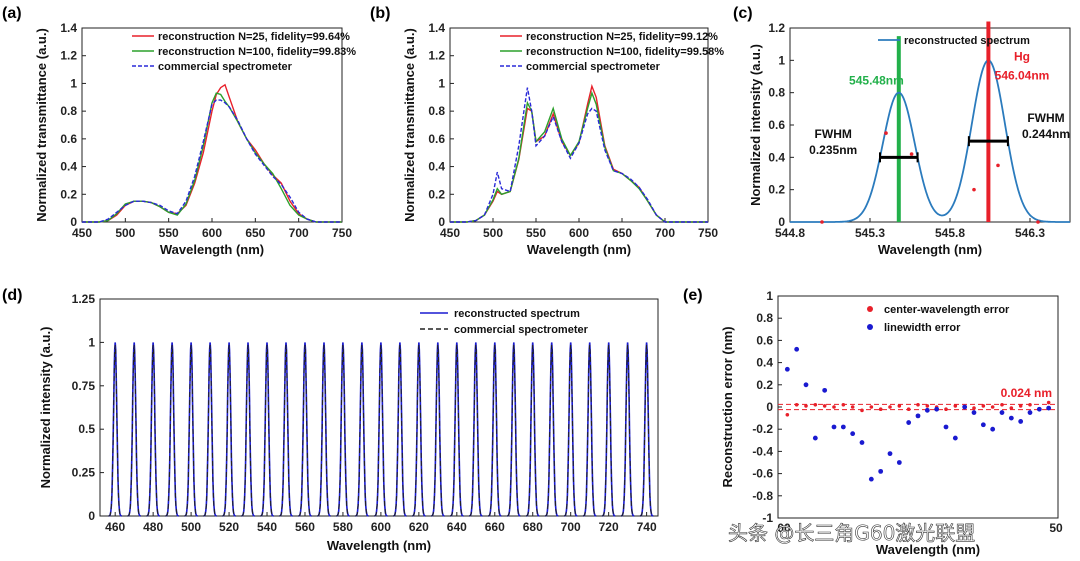 The image size is (1080, 561). I want to click on chart-a-xtick-label: 450, so click(82, 233).